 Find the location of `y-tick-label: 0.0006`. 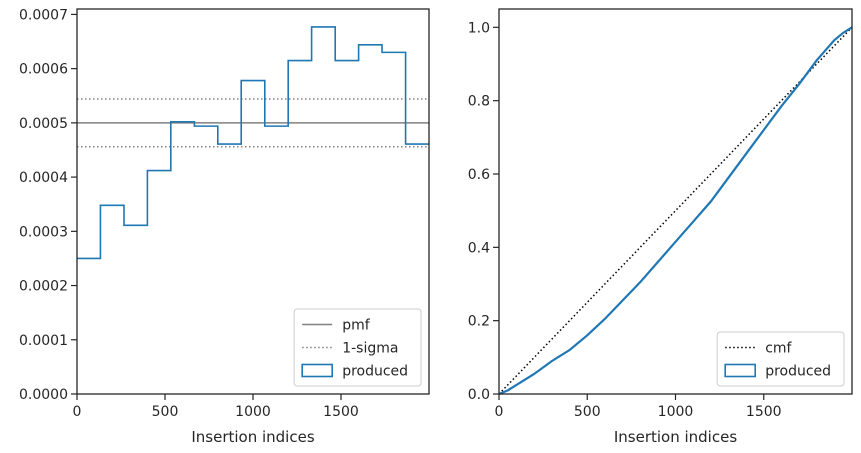

y-tick-label: 0.0006 is located at coordinates (43, 70).